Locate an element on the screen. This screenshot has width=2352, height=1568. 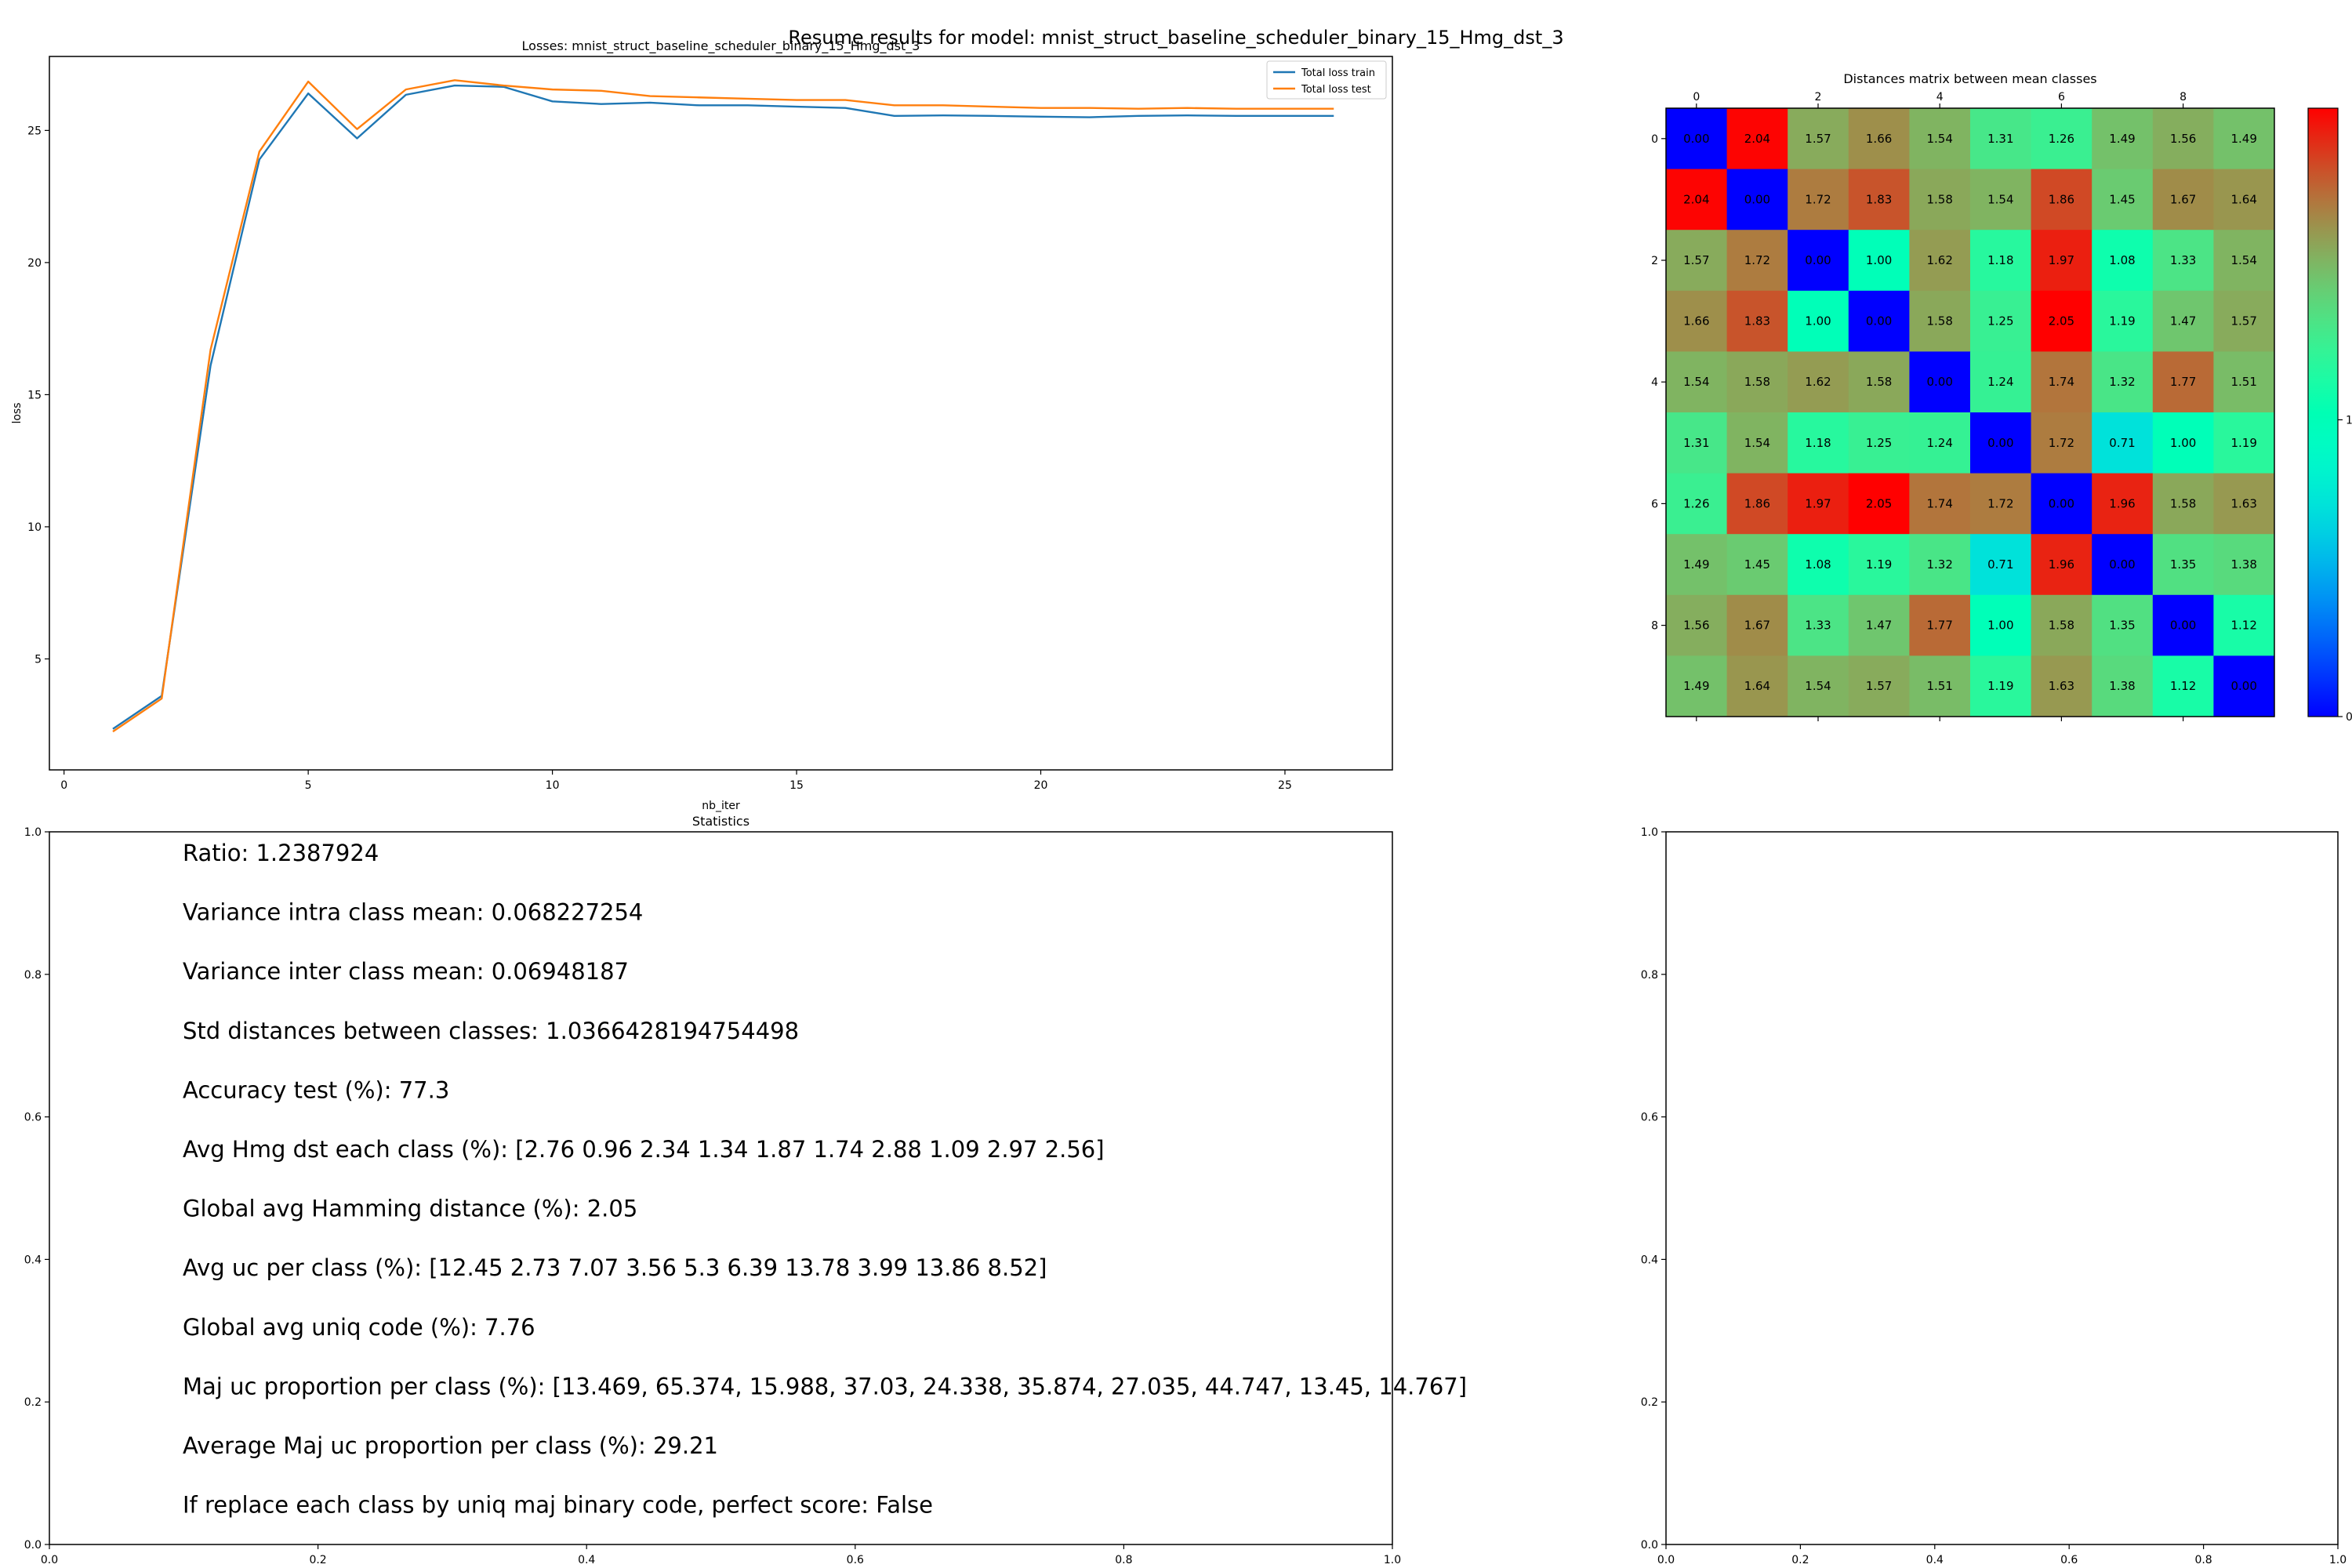
loss-legend-label-2: Total loss test is located at coordinates (1336, 90).